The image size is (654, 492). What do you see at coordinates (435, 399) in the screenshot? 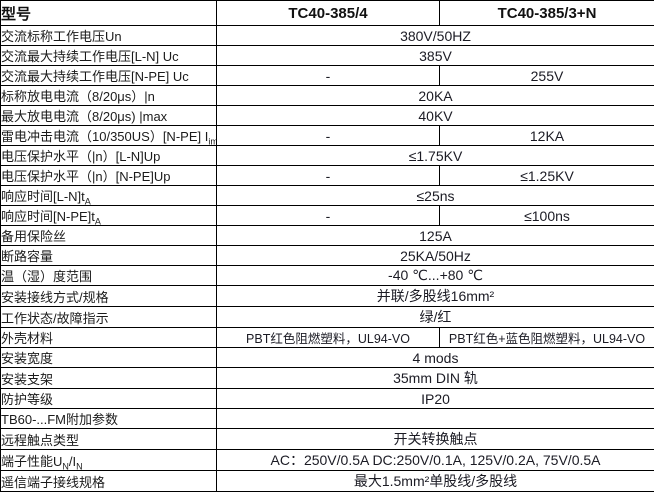
I see `row-value: IP20` at bounding box center [435, 399].